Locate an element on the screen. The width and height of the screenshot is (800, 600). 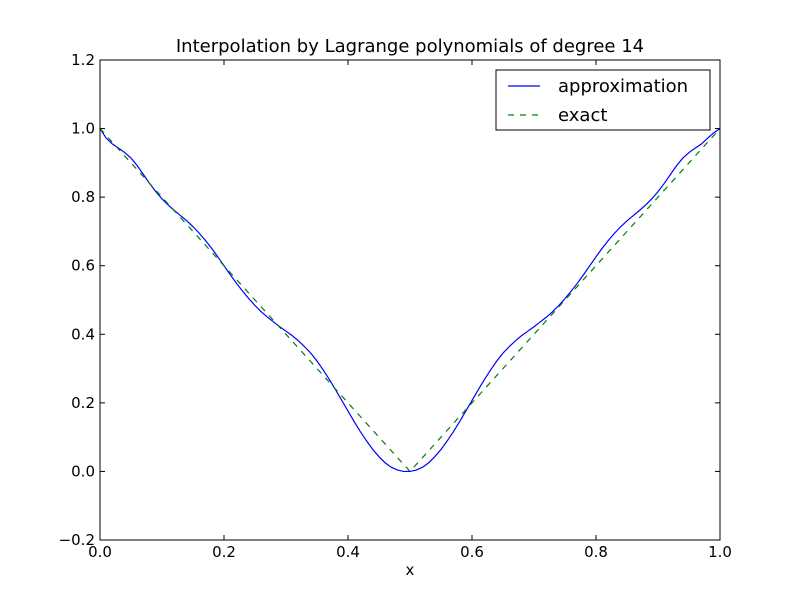
legend-box is located at coordinates (603, 100).